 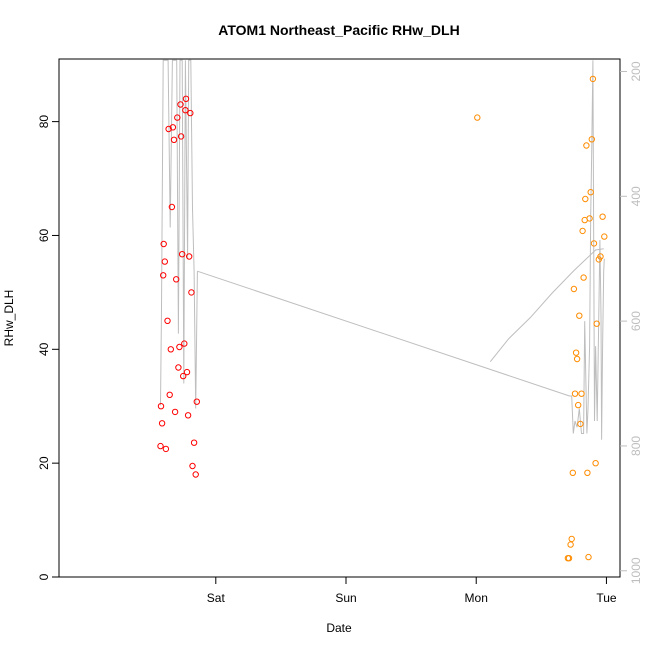 What do you see at coordinates (476, 598) in the screenshot?
I see `x-tick-label: Mon` at bounding box center [476, 598].